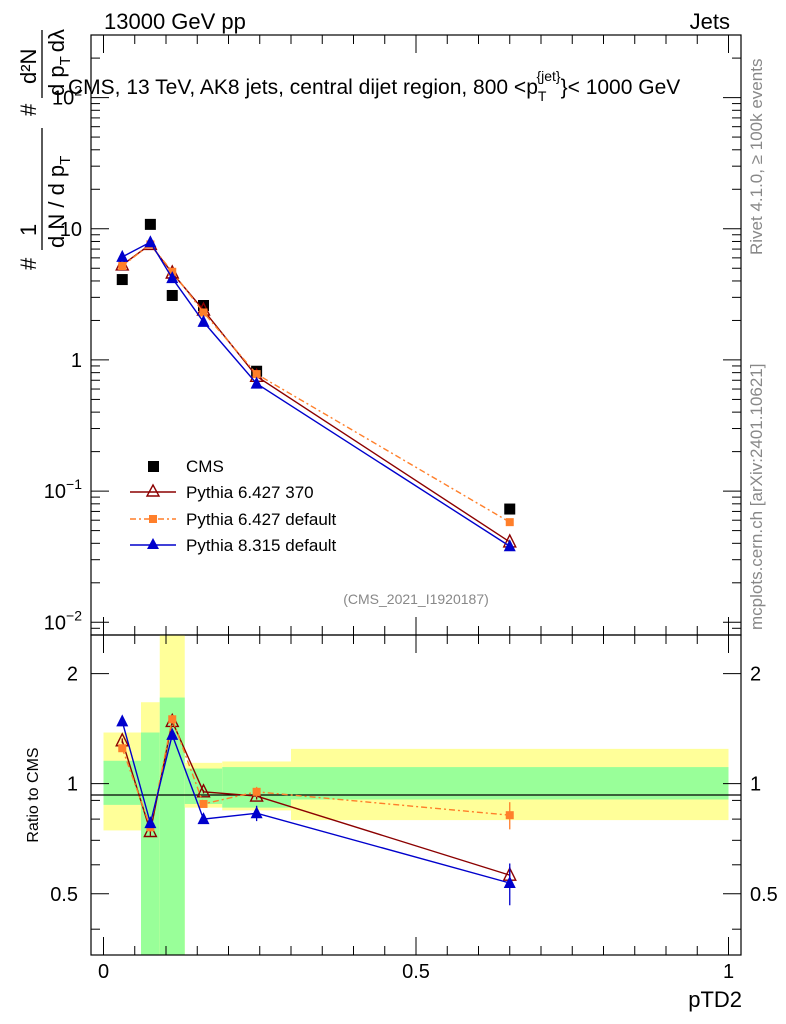 The width and height of the screenshot is (786, 1024). Describe the element at coordinates (63, 620) in the screenshot. I see `y-tick-label-0: 10⁻²` at that location.